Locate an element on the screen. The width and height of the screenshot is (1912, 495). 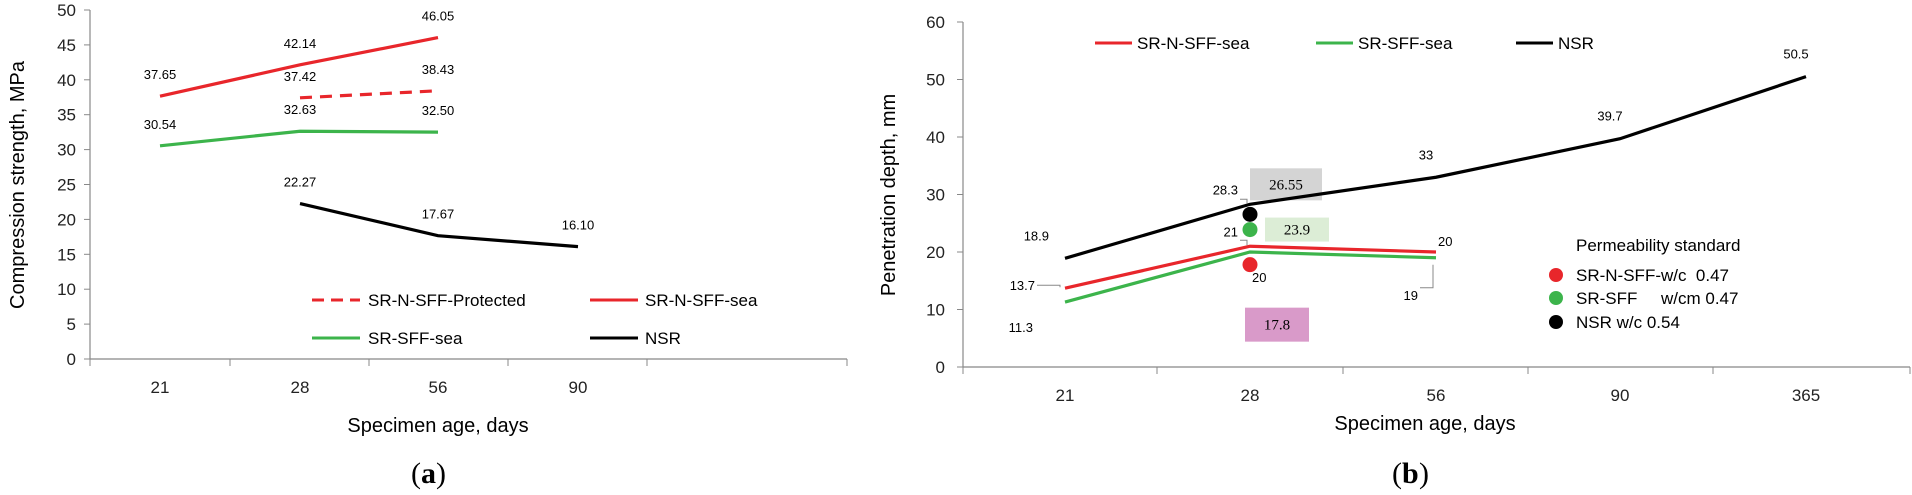
data-label-sr-sff-sea: 32.63 is located at coordinates (300, 109).